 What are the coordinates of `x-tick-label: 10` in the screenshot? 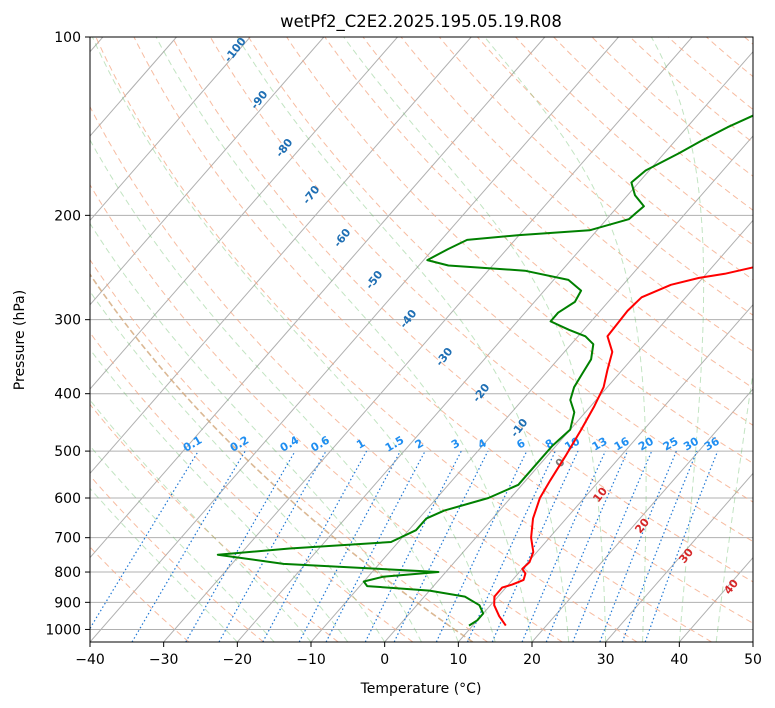 It's located at (458, 660).